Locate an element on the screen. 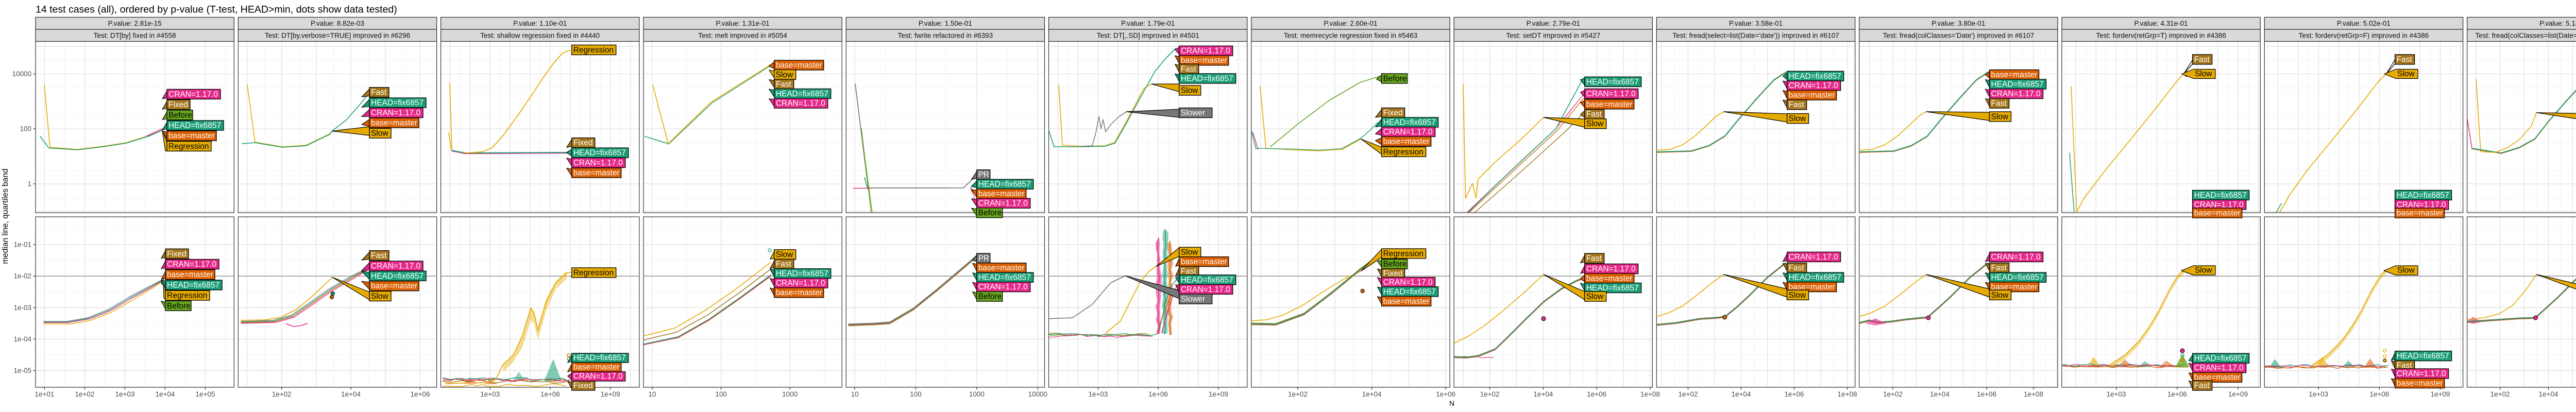 The height and width of the screenshot is (412, 2576). svg-text: P.value: 1.79e-01 is located at coordinates (1148, 24).